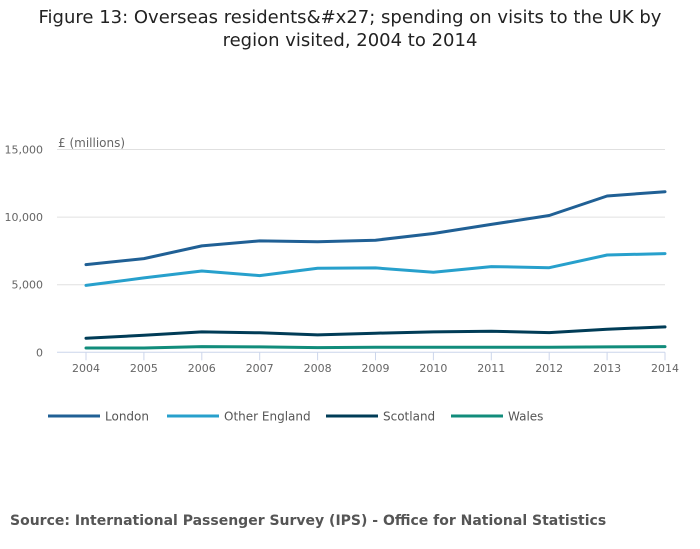 The width and height of the screenshot is (700, 549). I want to click on y-tick-label: 5,000, so click(28, 285).